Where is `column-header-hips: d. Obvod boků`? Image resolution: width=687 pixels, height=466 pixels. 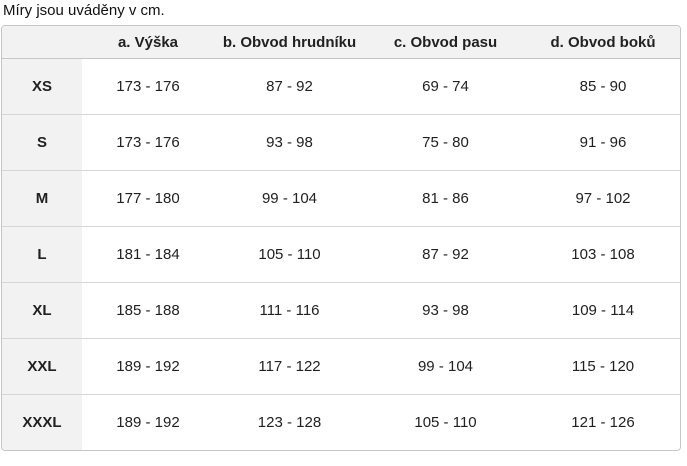
column-header-hips: d. Obvod boků is located at coordinates (603, 42).